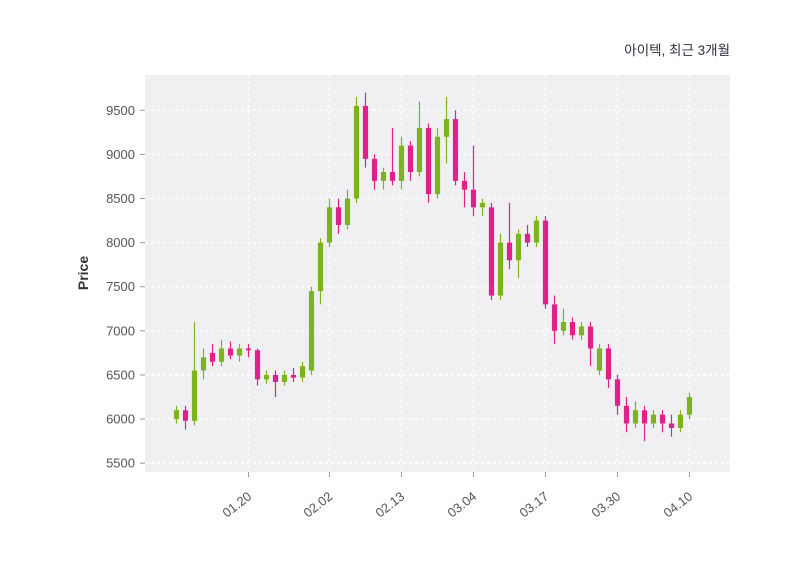 The width and height of the screenshot is (800, 575). What do you see at coordinates (120, 330) in the screenshot?
I see `y-tick-label: 7000` at bounding box center [120, 330].